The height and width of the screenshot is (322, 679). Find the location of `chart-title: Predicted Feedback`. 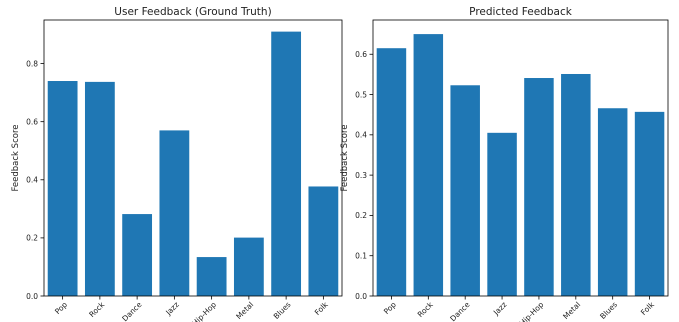

chart-title: Predicted Feedback is located at coordinates (521, 12).